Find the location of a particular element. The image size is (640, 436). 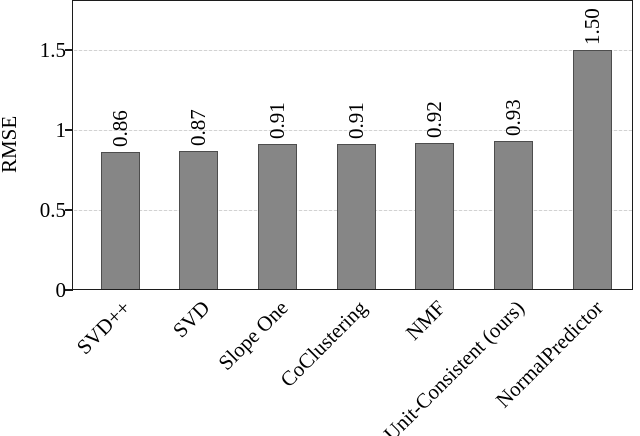

x-category-label-text: Slope One is located at coordinates (253, 335).